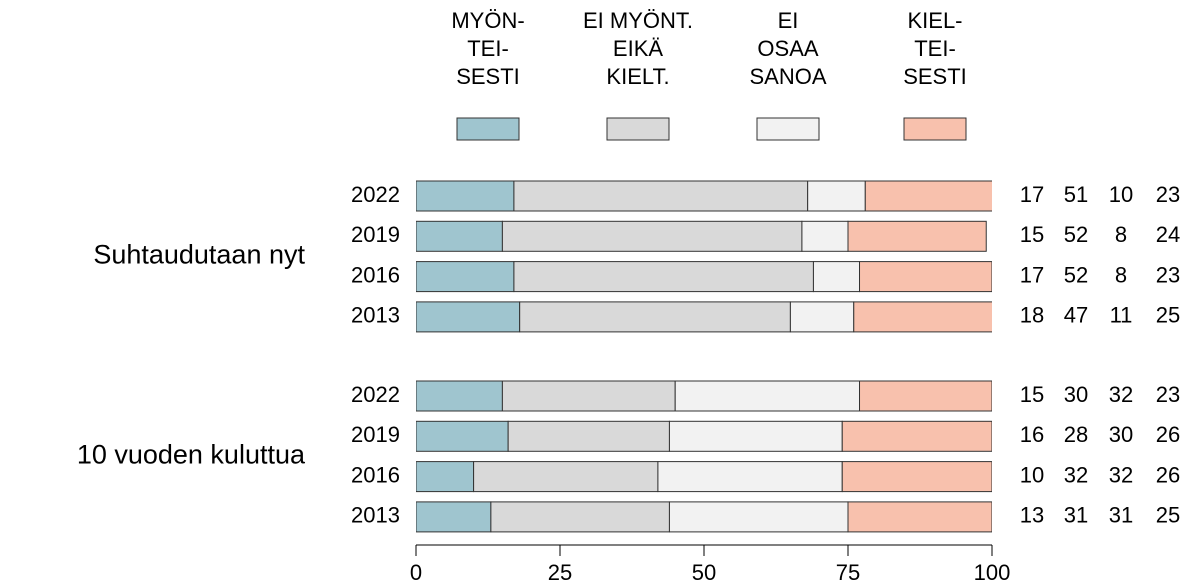 This screenshot has width=1195, height=584. I want to click on value-label: 28, so click(1076, 434).